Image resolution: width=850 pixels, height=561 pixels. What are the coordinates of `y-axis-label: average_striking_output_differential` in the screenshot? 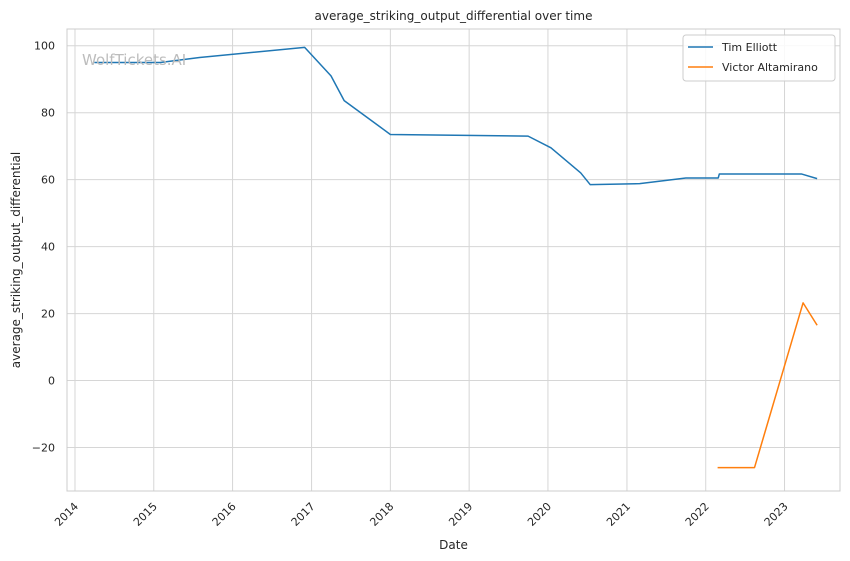 It's located at (16, 260).